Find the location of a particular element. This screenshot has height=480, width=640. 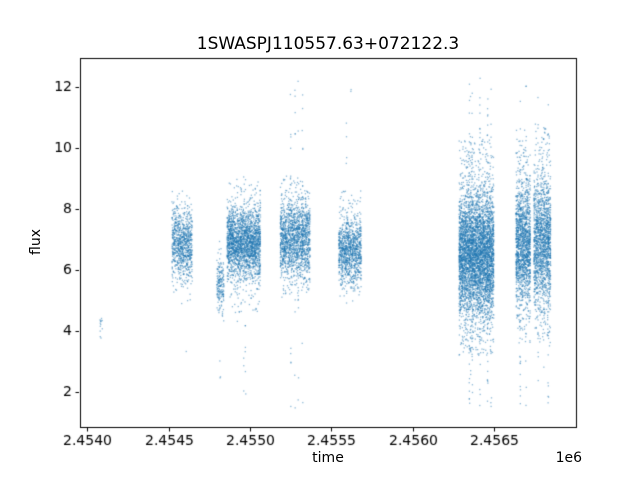

x-axis-label: time is located at coordinates (328, 458).